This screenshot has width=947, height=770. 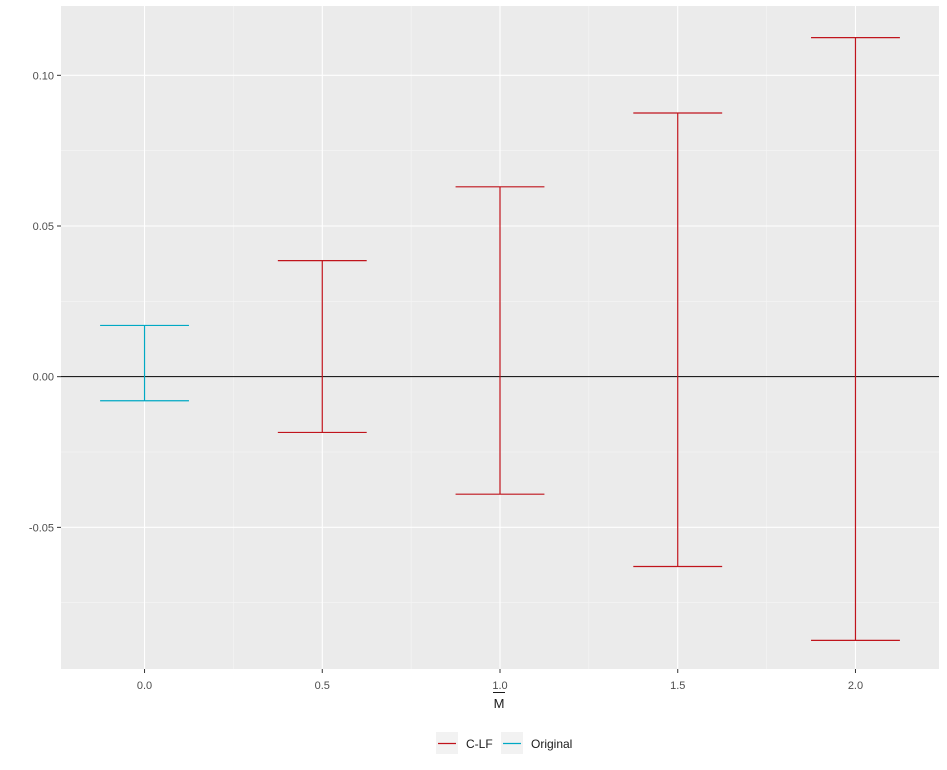 I want to click on errorbar-c-lf-1.5, so click(x=678, y=340).